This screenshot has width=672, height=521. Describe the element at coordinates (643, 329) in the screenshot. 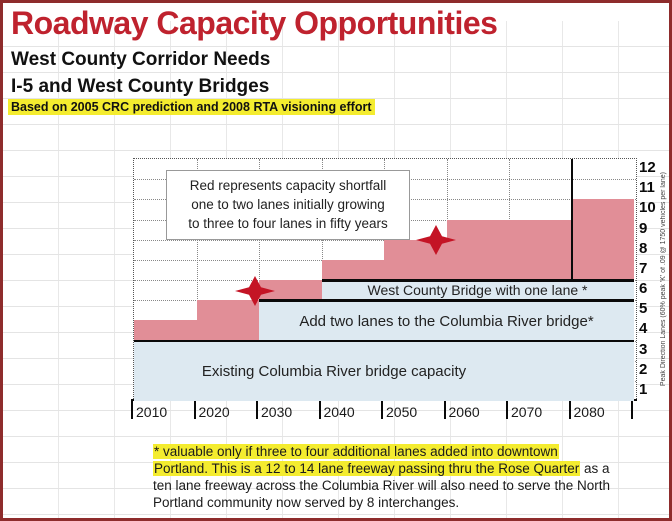

I see `y-axis-label: 4` at that location.